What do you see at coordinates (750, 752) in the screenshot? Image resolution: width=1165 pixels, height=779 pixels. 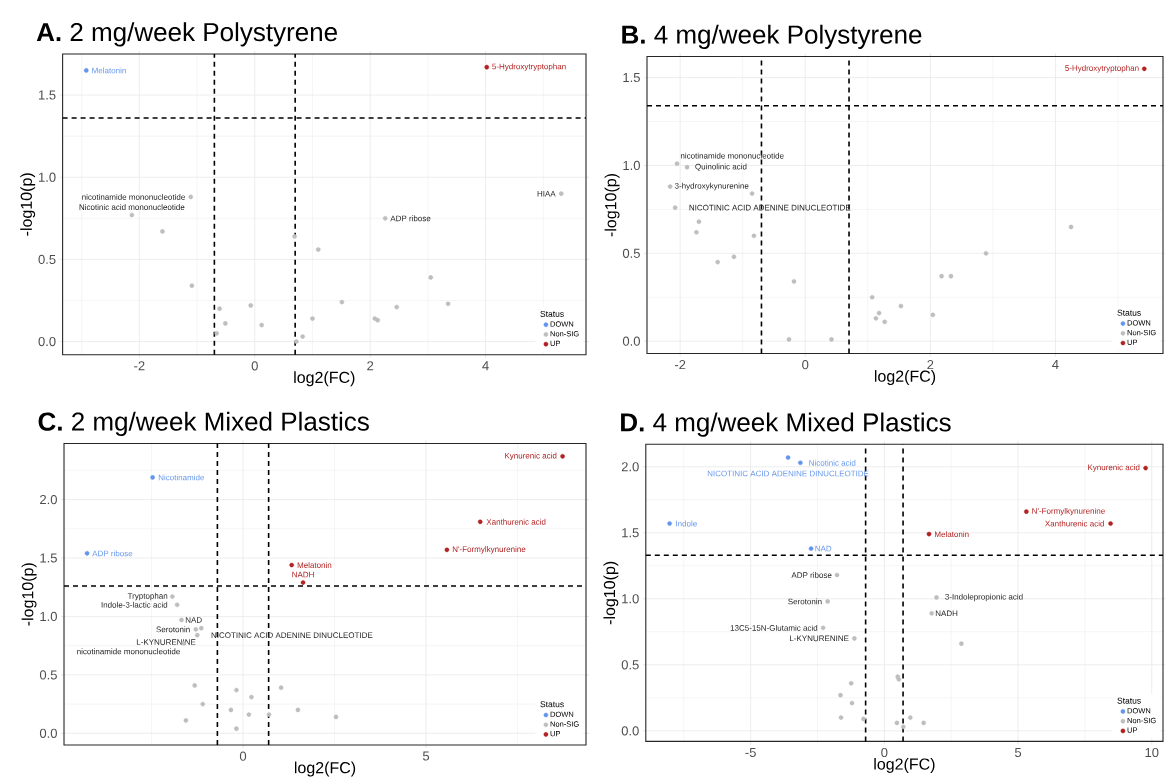 I see `x-tick-label: -5` at bounding box center [750, 752].